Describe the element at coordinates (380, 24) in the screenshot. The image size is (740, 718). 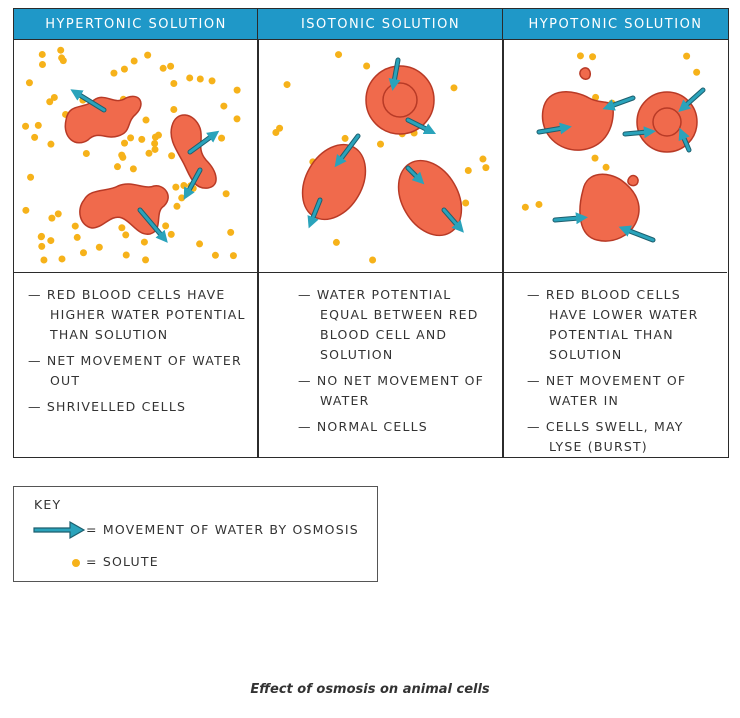
I see `column-title: ISOTONIC SOLUTION` at that location.